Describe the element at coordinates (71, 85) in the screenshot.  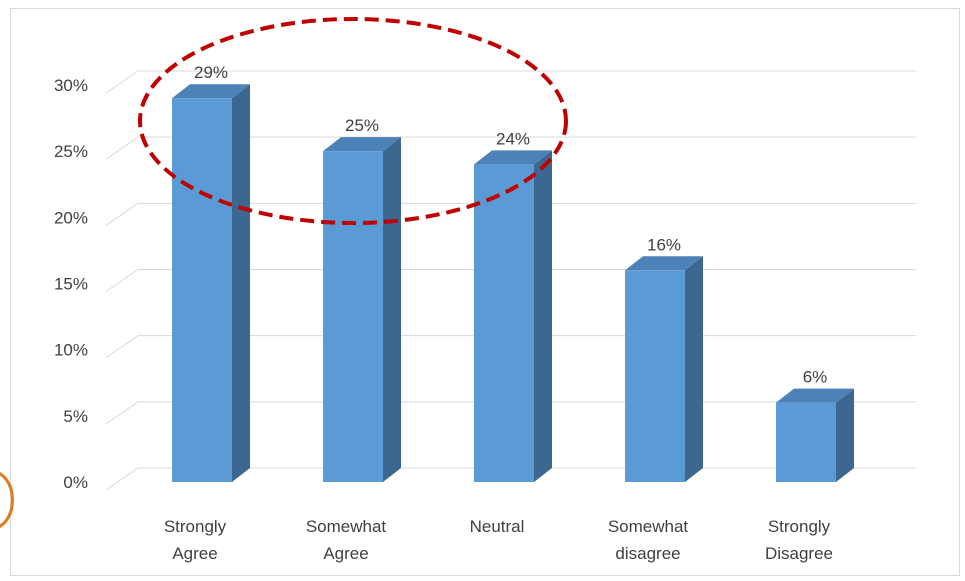
I see `y-tick-label: 30%` at that location.